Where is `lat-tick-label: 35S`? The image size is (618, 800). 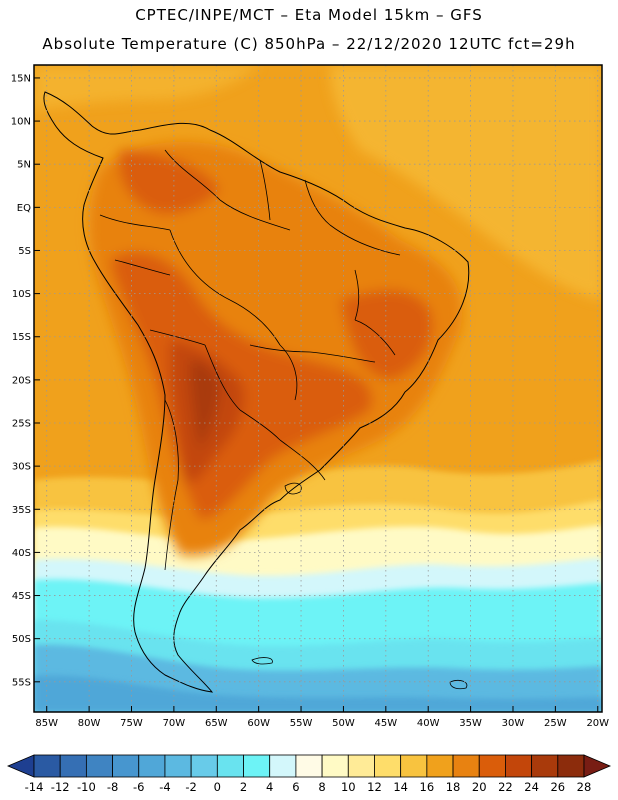 lat-tick-label: 35S is located at coordinates (21, 510).